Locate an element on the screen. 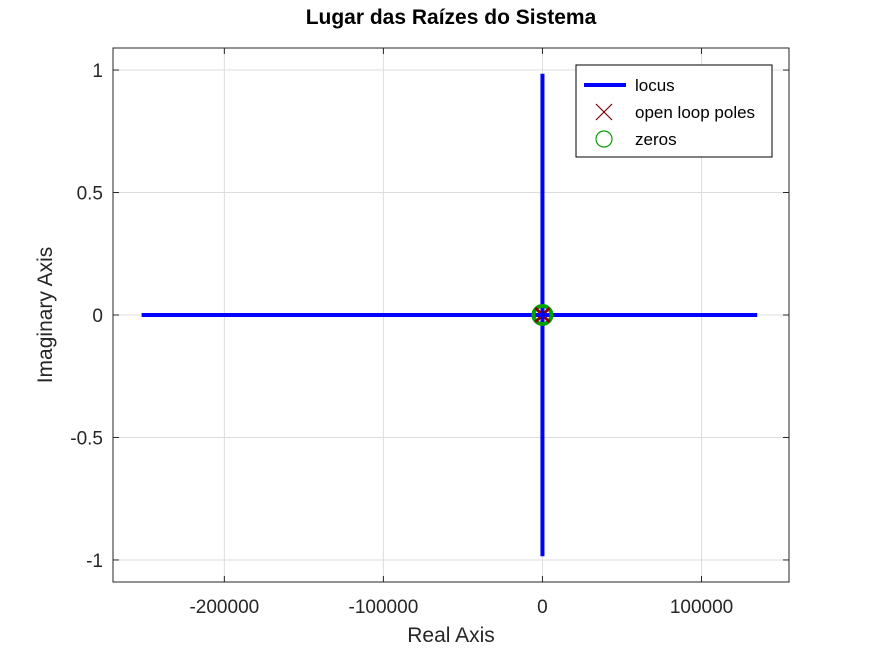 This screenshot has width=872, height=654. legend-label: open loop poles is located at coordinates (695, 112).